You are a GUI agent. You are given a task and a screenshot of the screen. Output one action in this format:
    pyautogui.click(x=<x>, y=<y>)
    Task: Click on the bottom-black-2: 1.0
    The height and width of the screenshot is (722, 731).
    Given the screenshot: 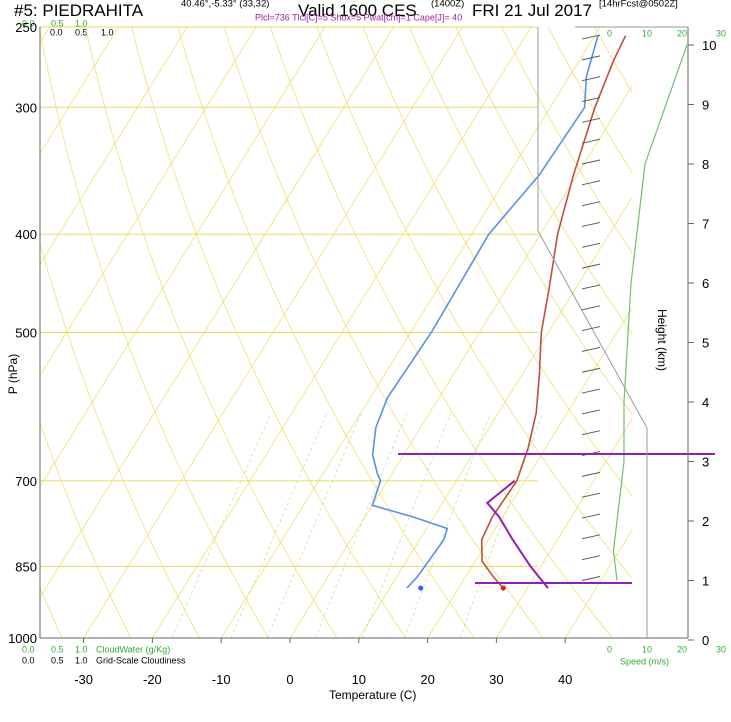 What is the action you would take?
    pyautogui.click(x=81, y=660)
    